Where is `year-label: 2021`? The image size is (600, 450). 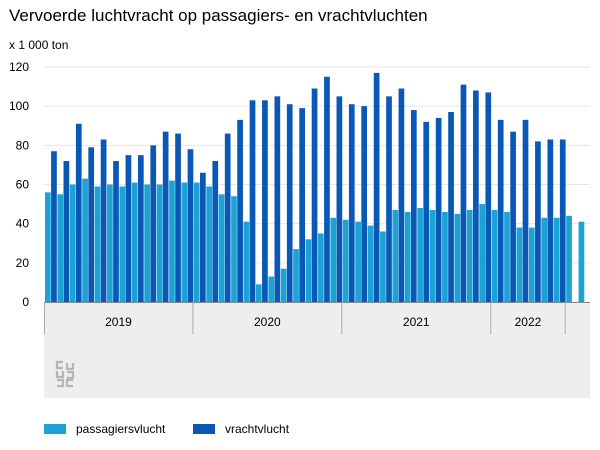
year-label: 2021 is located at coordinates (416, 322).